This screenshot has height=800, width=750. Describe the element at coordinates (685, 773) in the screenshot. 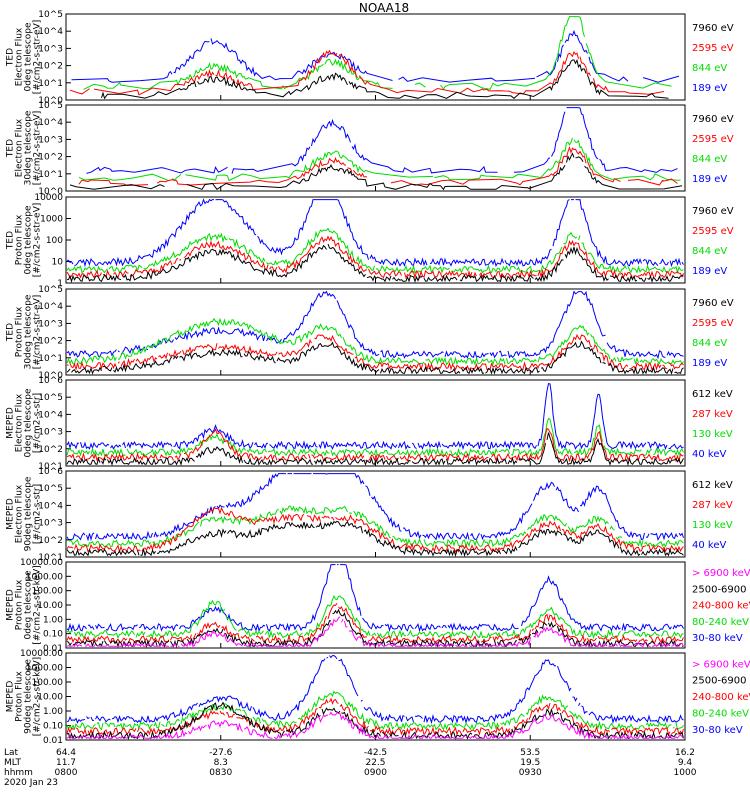

I see `footer-tick-label: 1000` at that location.